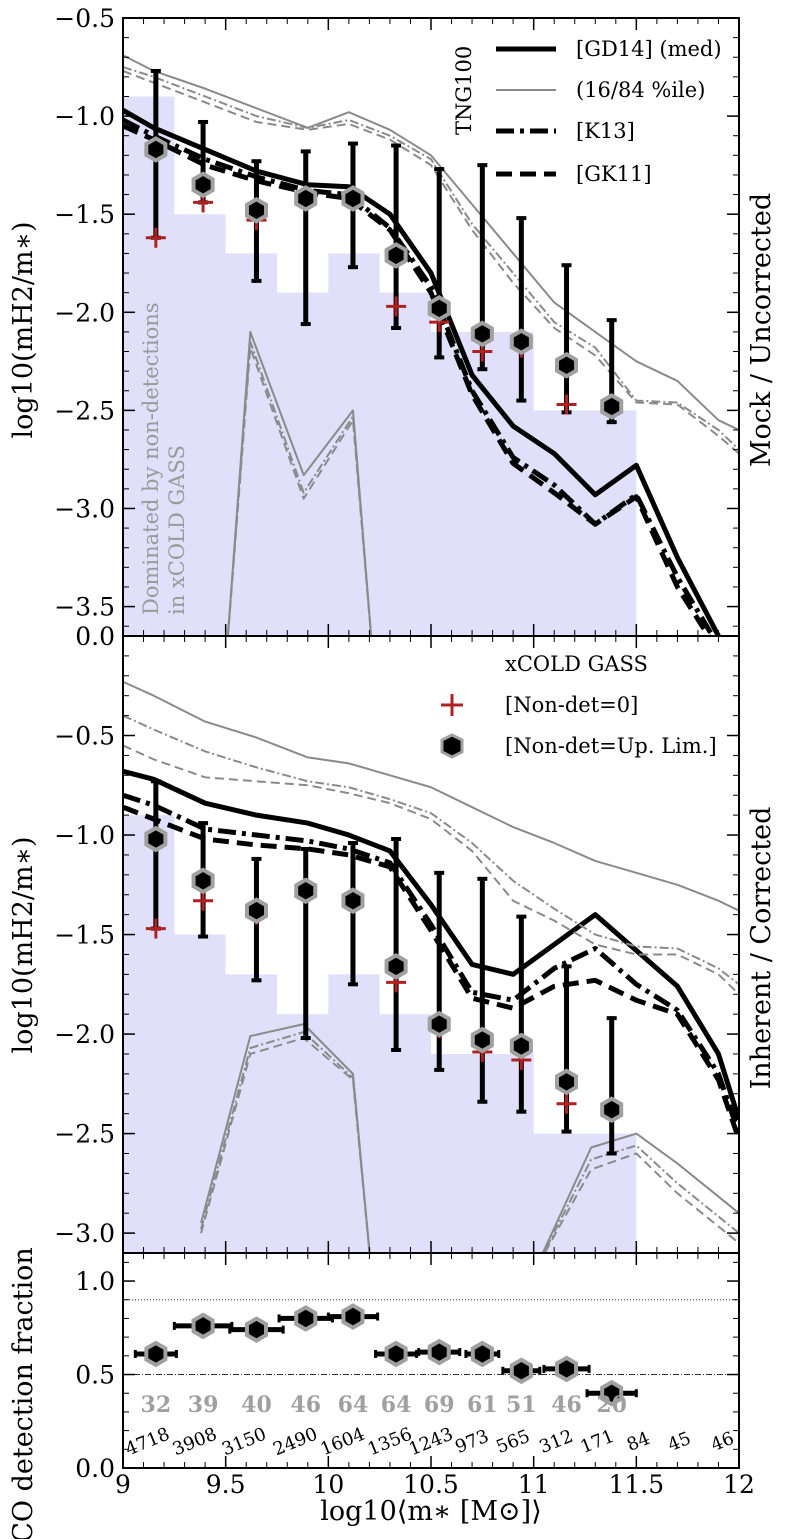  I want to click on middle-side-label: Inherent / Corrected, so click(761, 948).